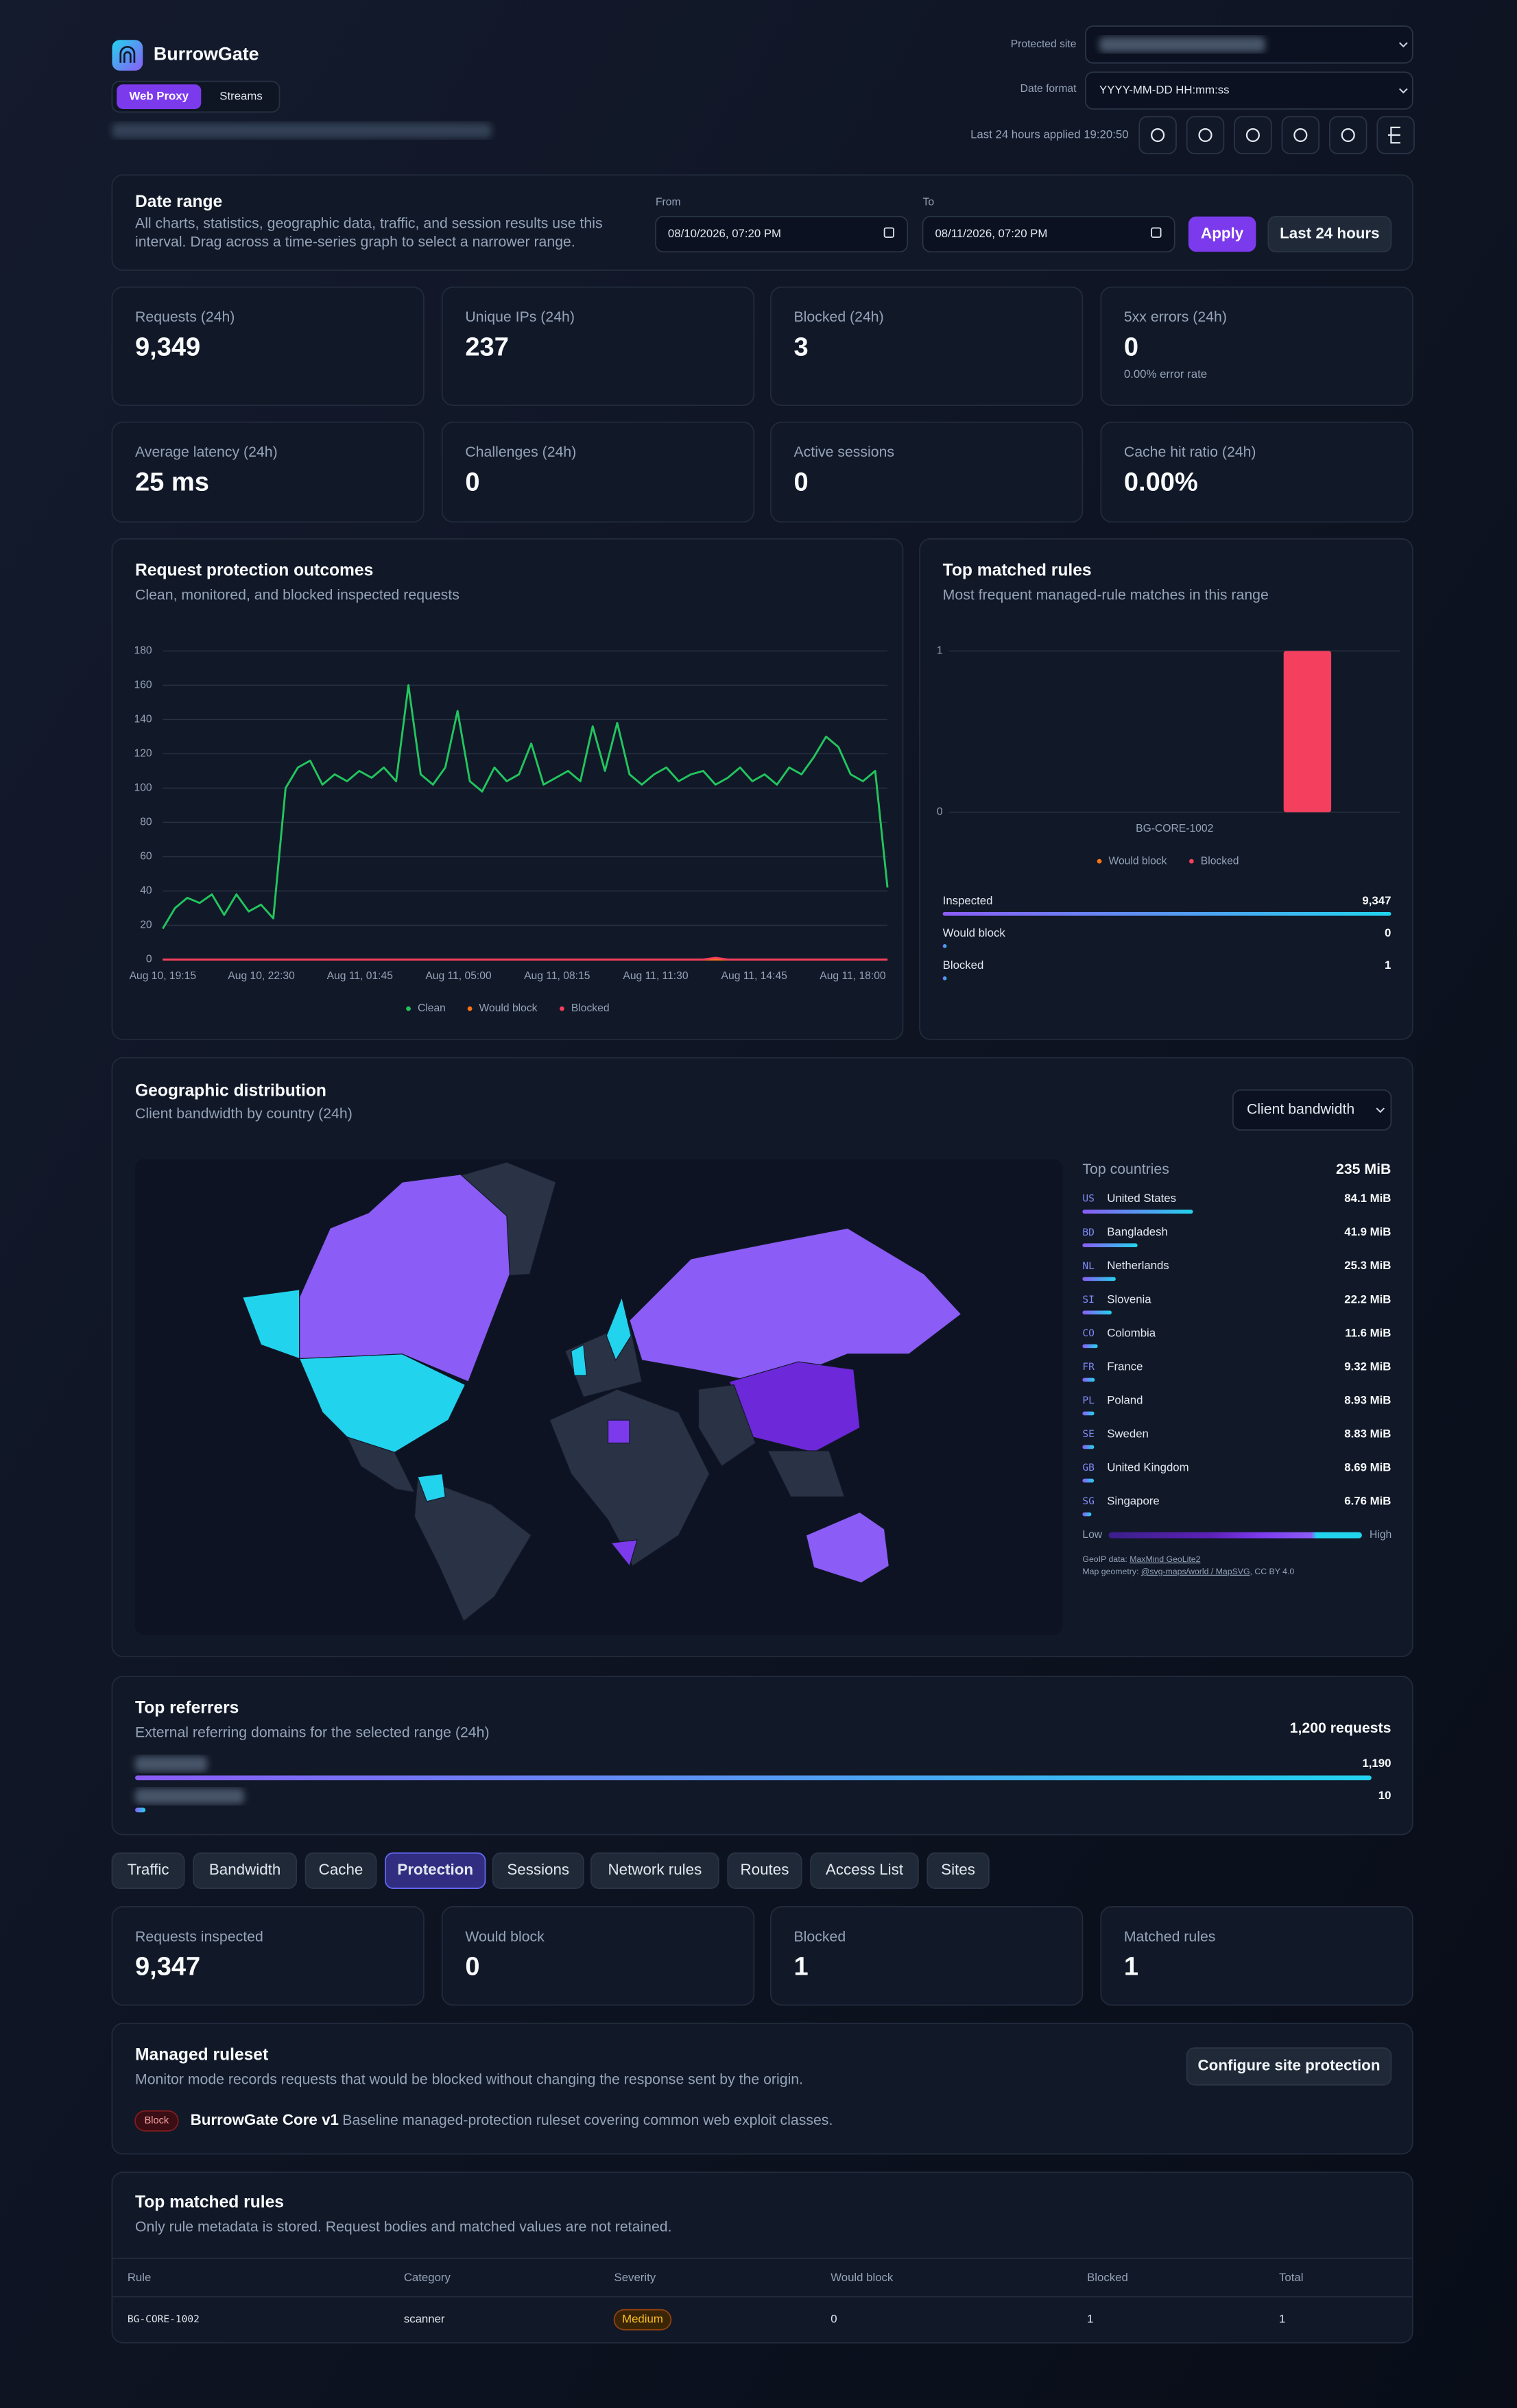 The image size is (1517, 2408). Describe the element at coordinates (164, 2319) in the screenshot. I see `table-cell: BG-CORE-1002` at that location.